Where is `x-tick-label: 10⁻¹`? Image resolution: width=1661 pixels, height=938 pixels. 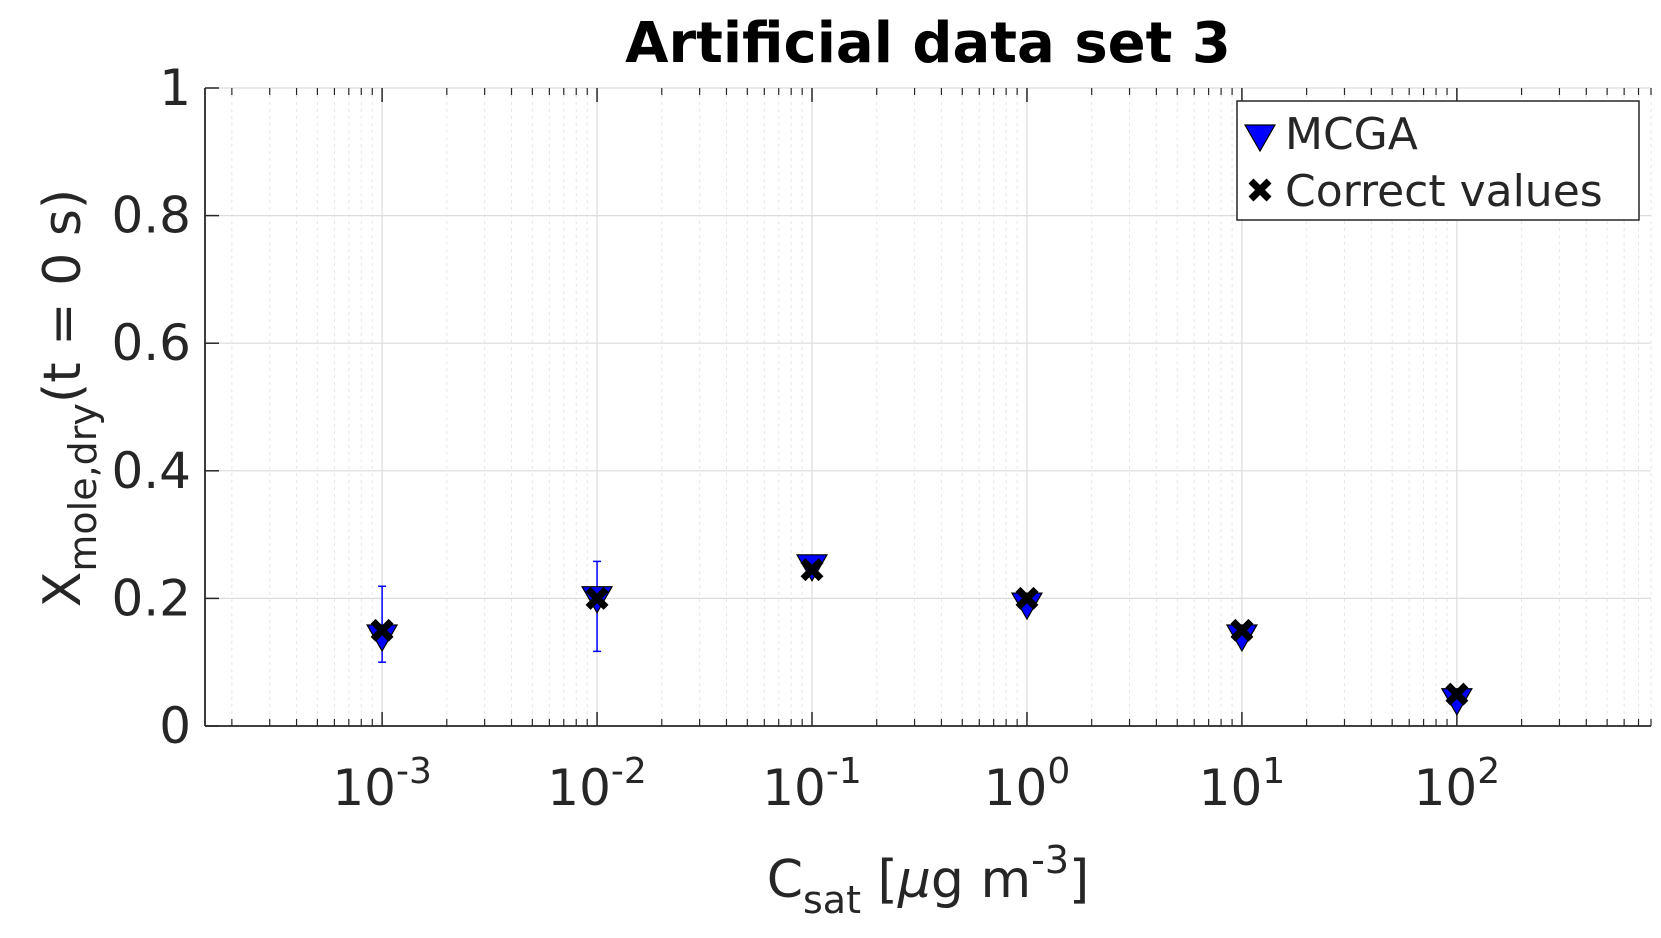 x-tick-label: 10⁻¹ is located at coordinates (812, 784).